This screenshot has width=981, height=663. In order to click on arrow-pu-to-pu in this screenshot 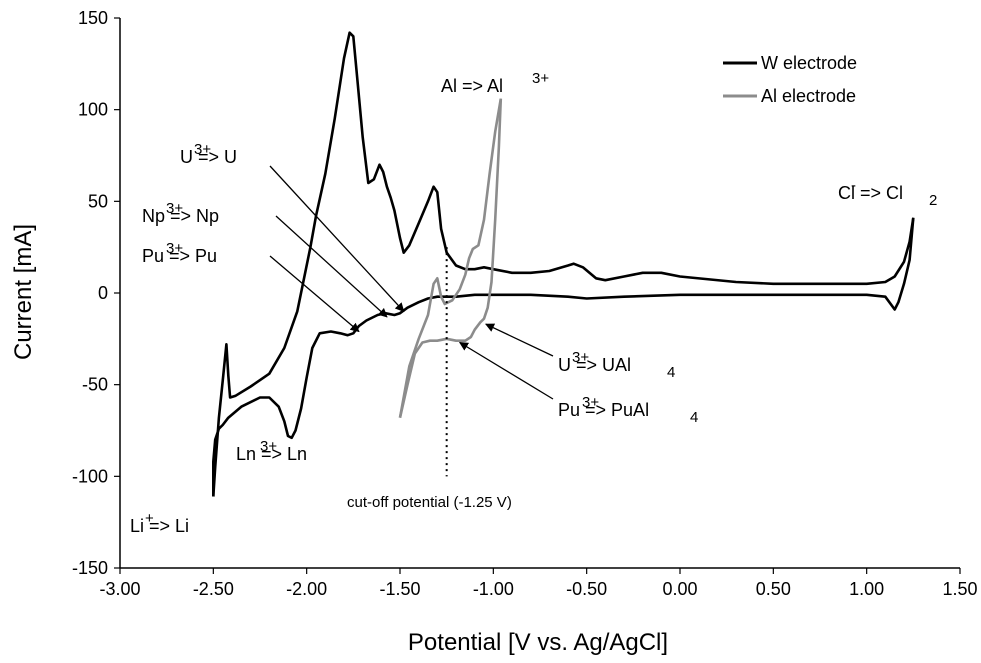, I will do `click(314, 294)`.